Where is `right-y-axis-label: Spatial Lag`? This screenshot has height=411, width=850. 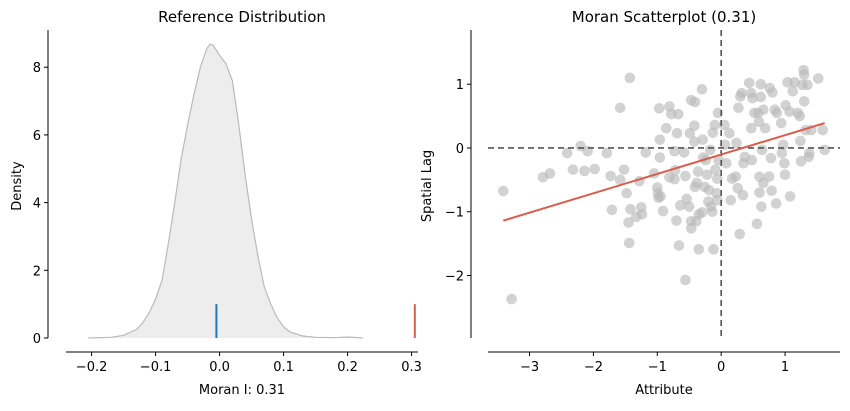 right-y-axis-label: Spatial Lag is located at coordinates (427, 186).